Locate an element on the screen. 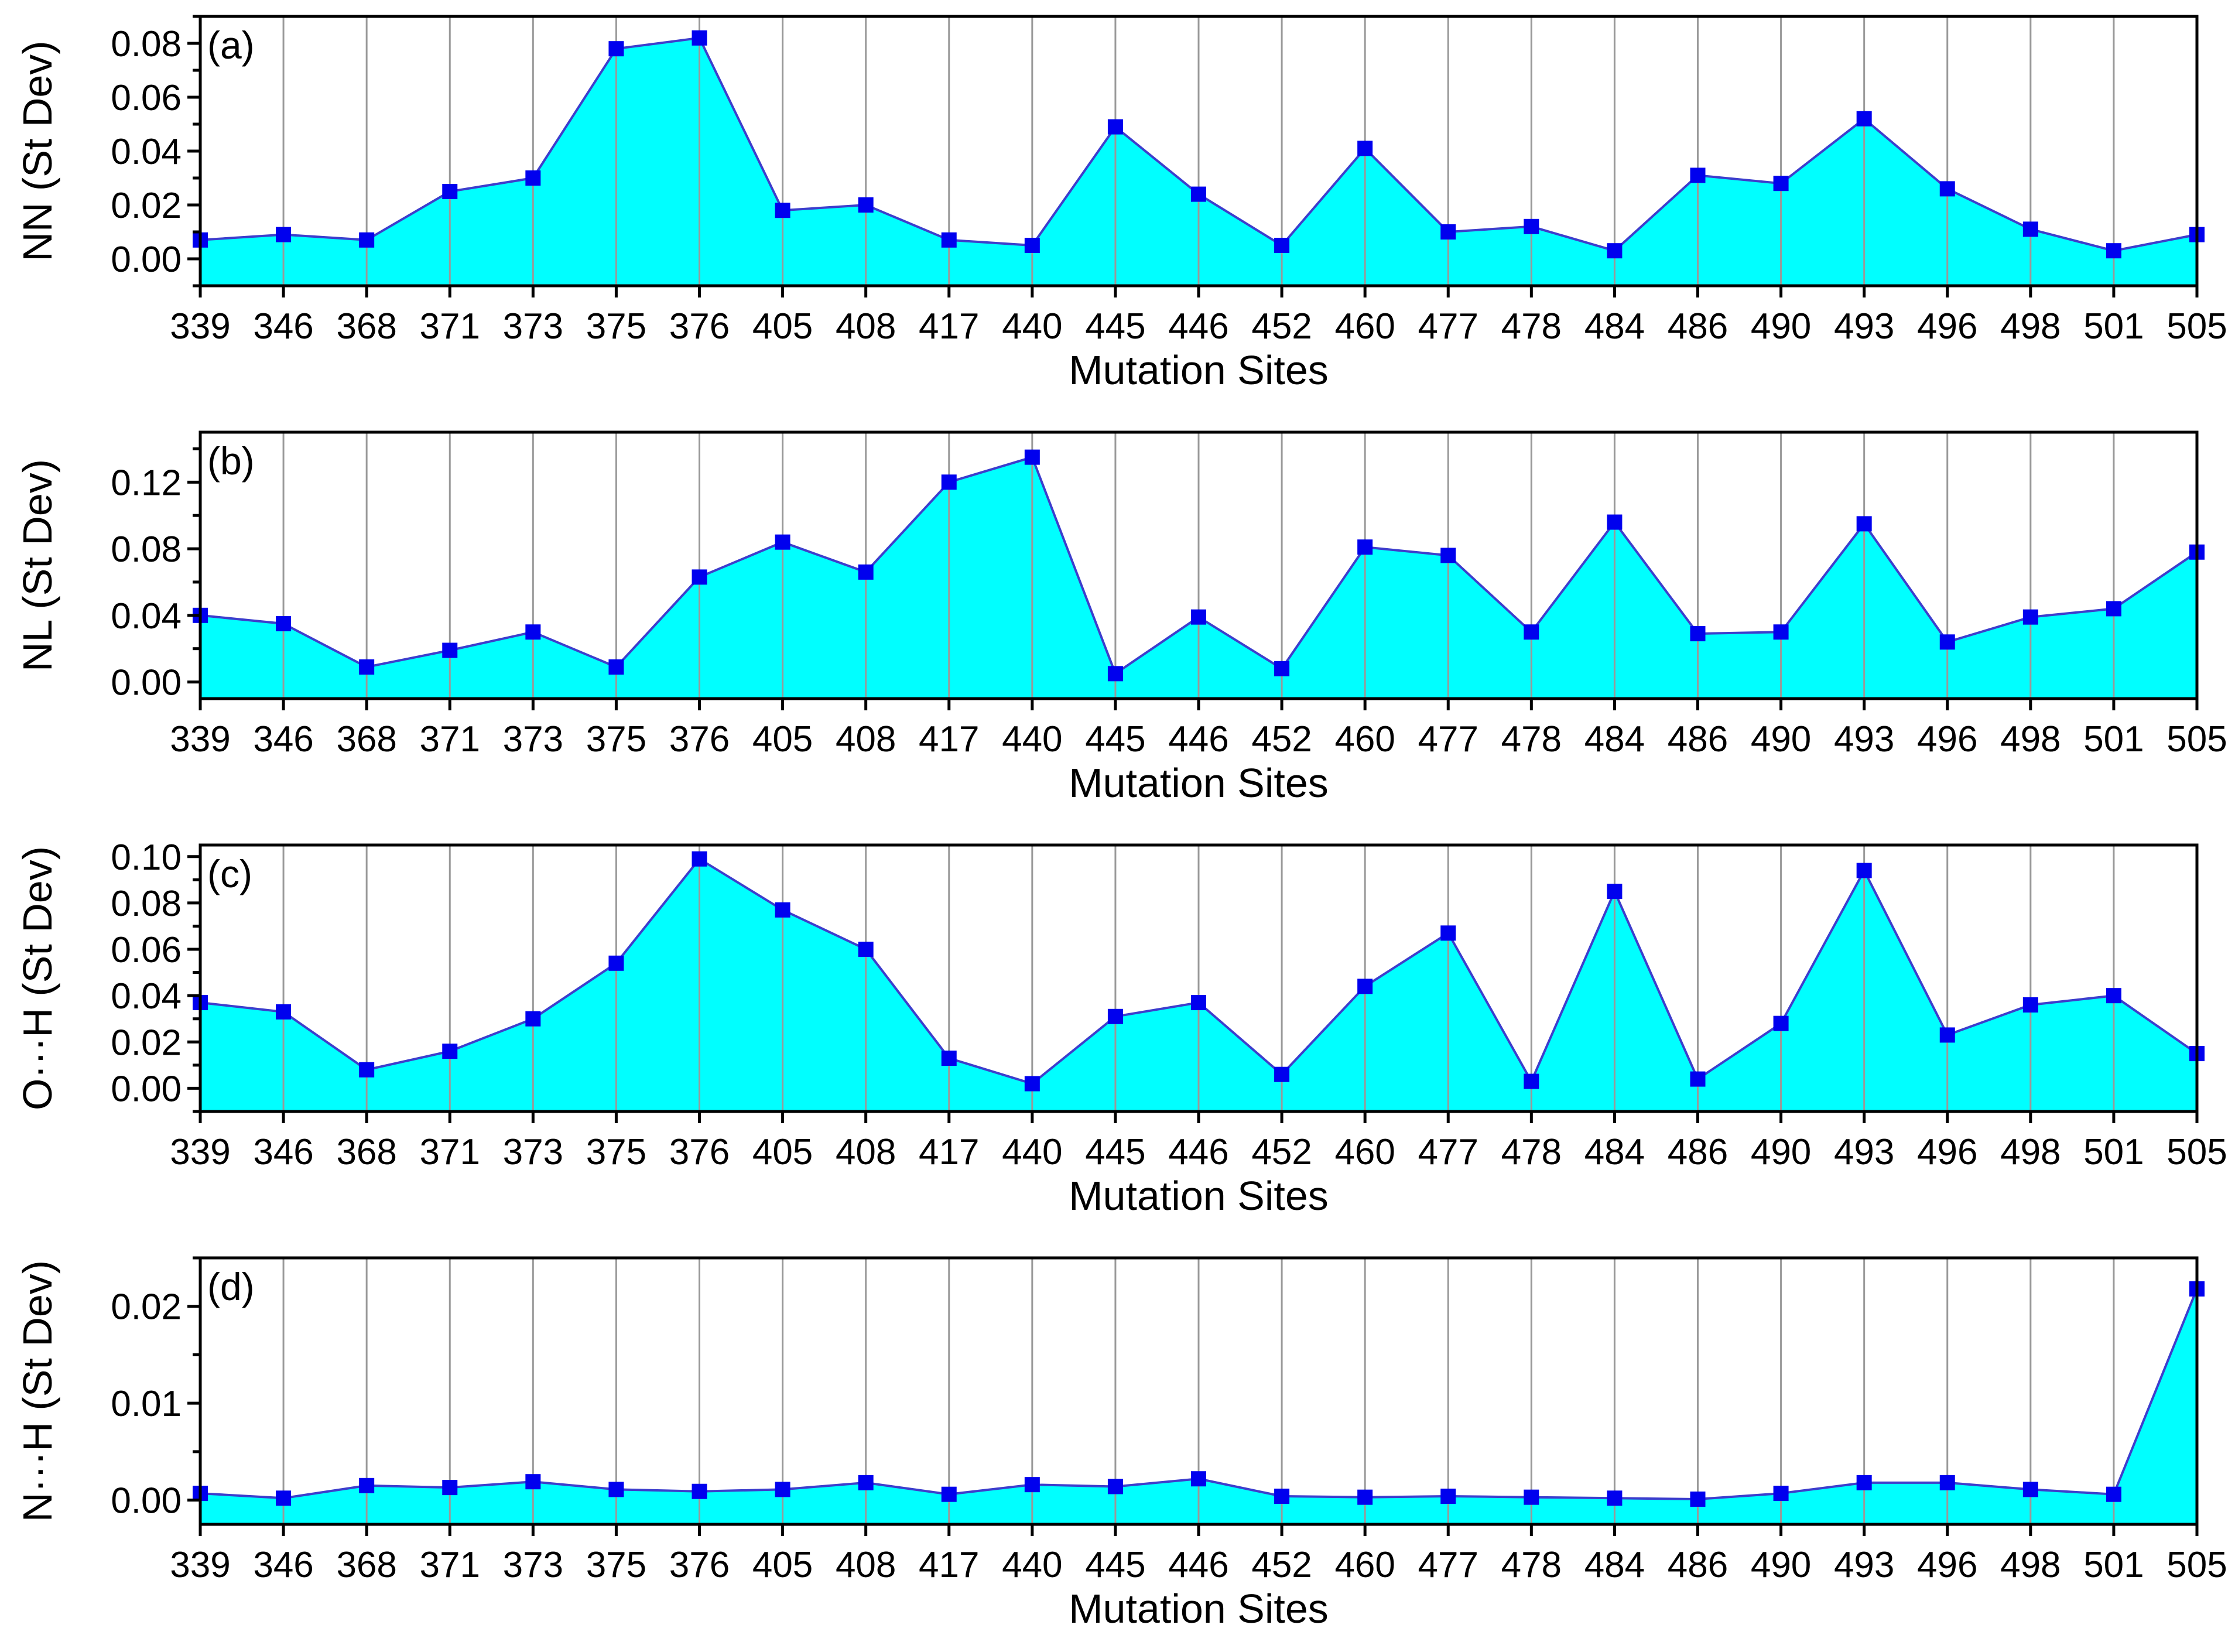  x-tick-label: 440 is located at coordinates (1032, 739).